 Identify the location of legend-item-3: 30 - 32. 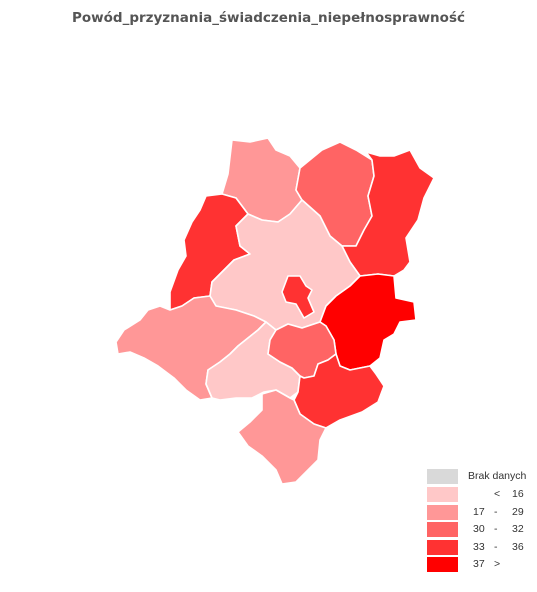
(482, 530).